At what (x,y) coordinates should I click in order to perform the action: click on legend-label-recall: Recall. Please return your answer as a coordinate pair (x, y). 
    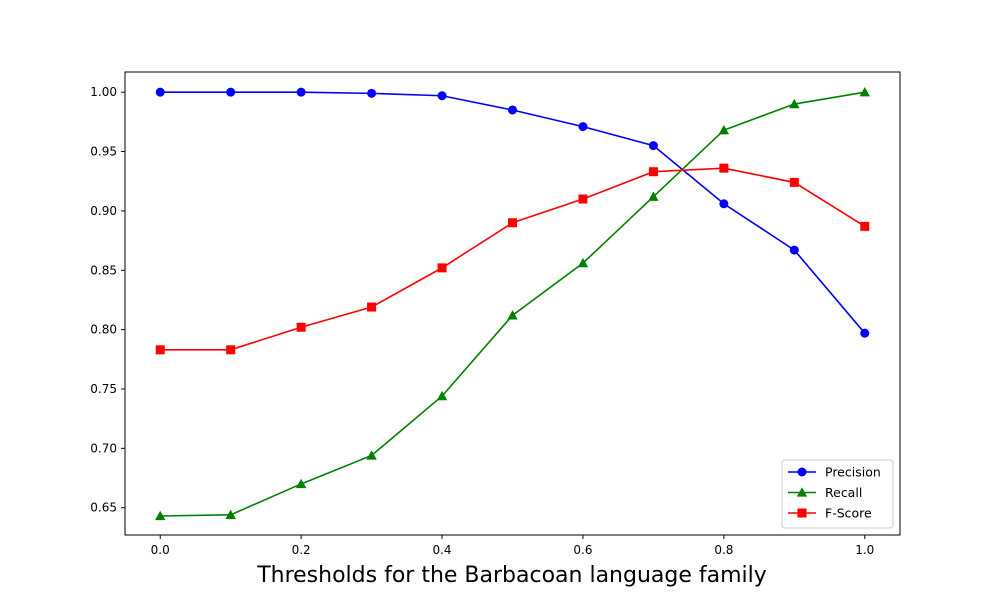
    Looking at the image, I should click on (843, 492).